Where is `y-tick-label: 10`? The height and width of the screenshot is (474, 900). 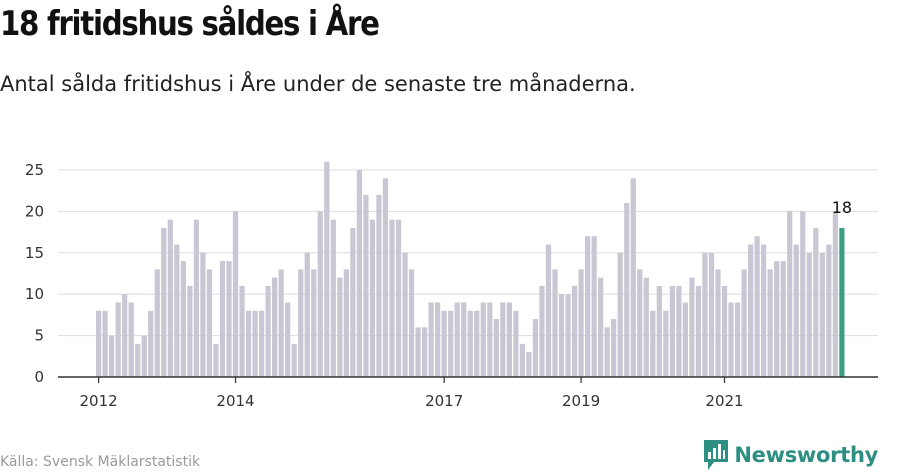
y-tick-label: 10 is located at coordinates (34, 294).